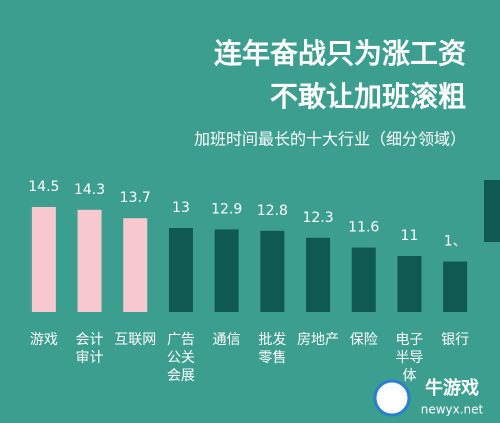 The image size is (500, 423). What do you see at coordinates (227, 340) in the screenshot?
I see `x-tick-label: 通信` at bounding box center [227, 340].